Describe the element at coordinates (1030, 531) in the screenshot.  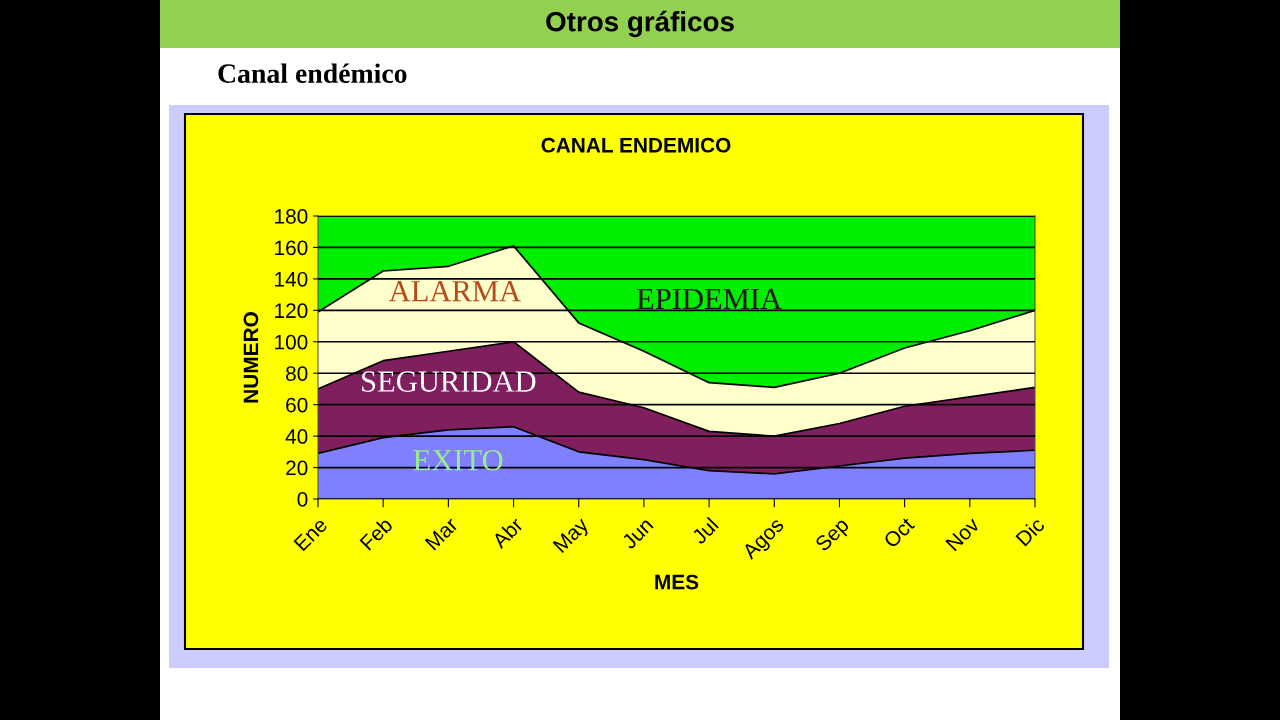
I see `x-tick-label: Dic` at that location.